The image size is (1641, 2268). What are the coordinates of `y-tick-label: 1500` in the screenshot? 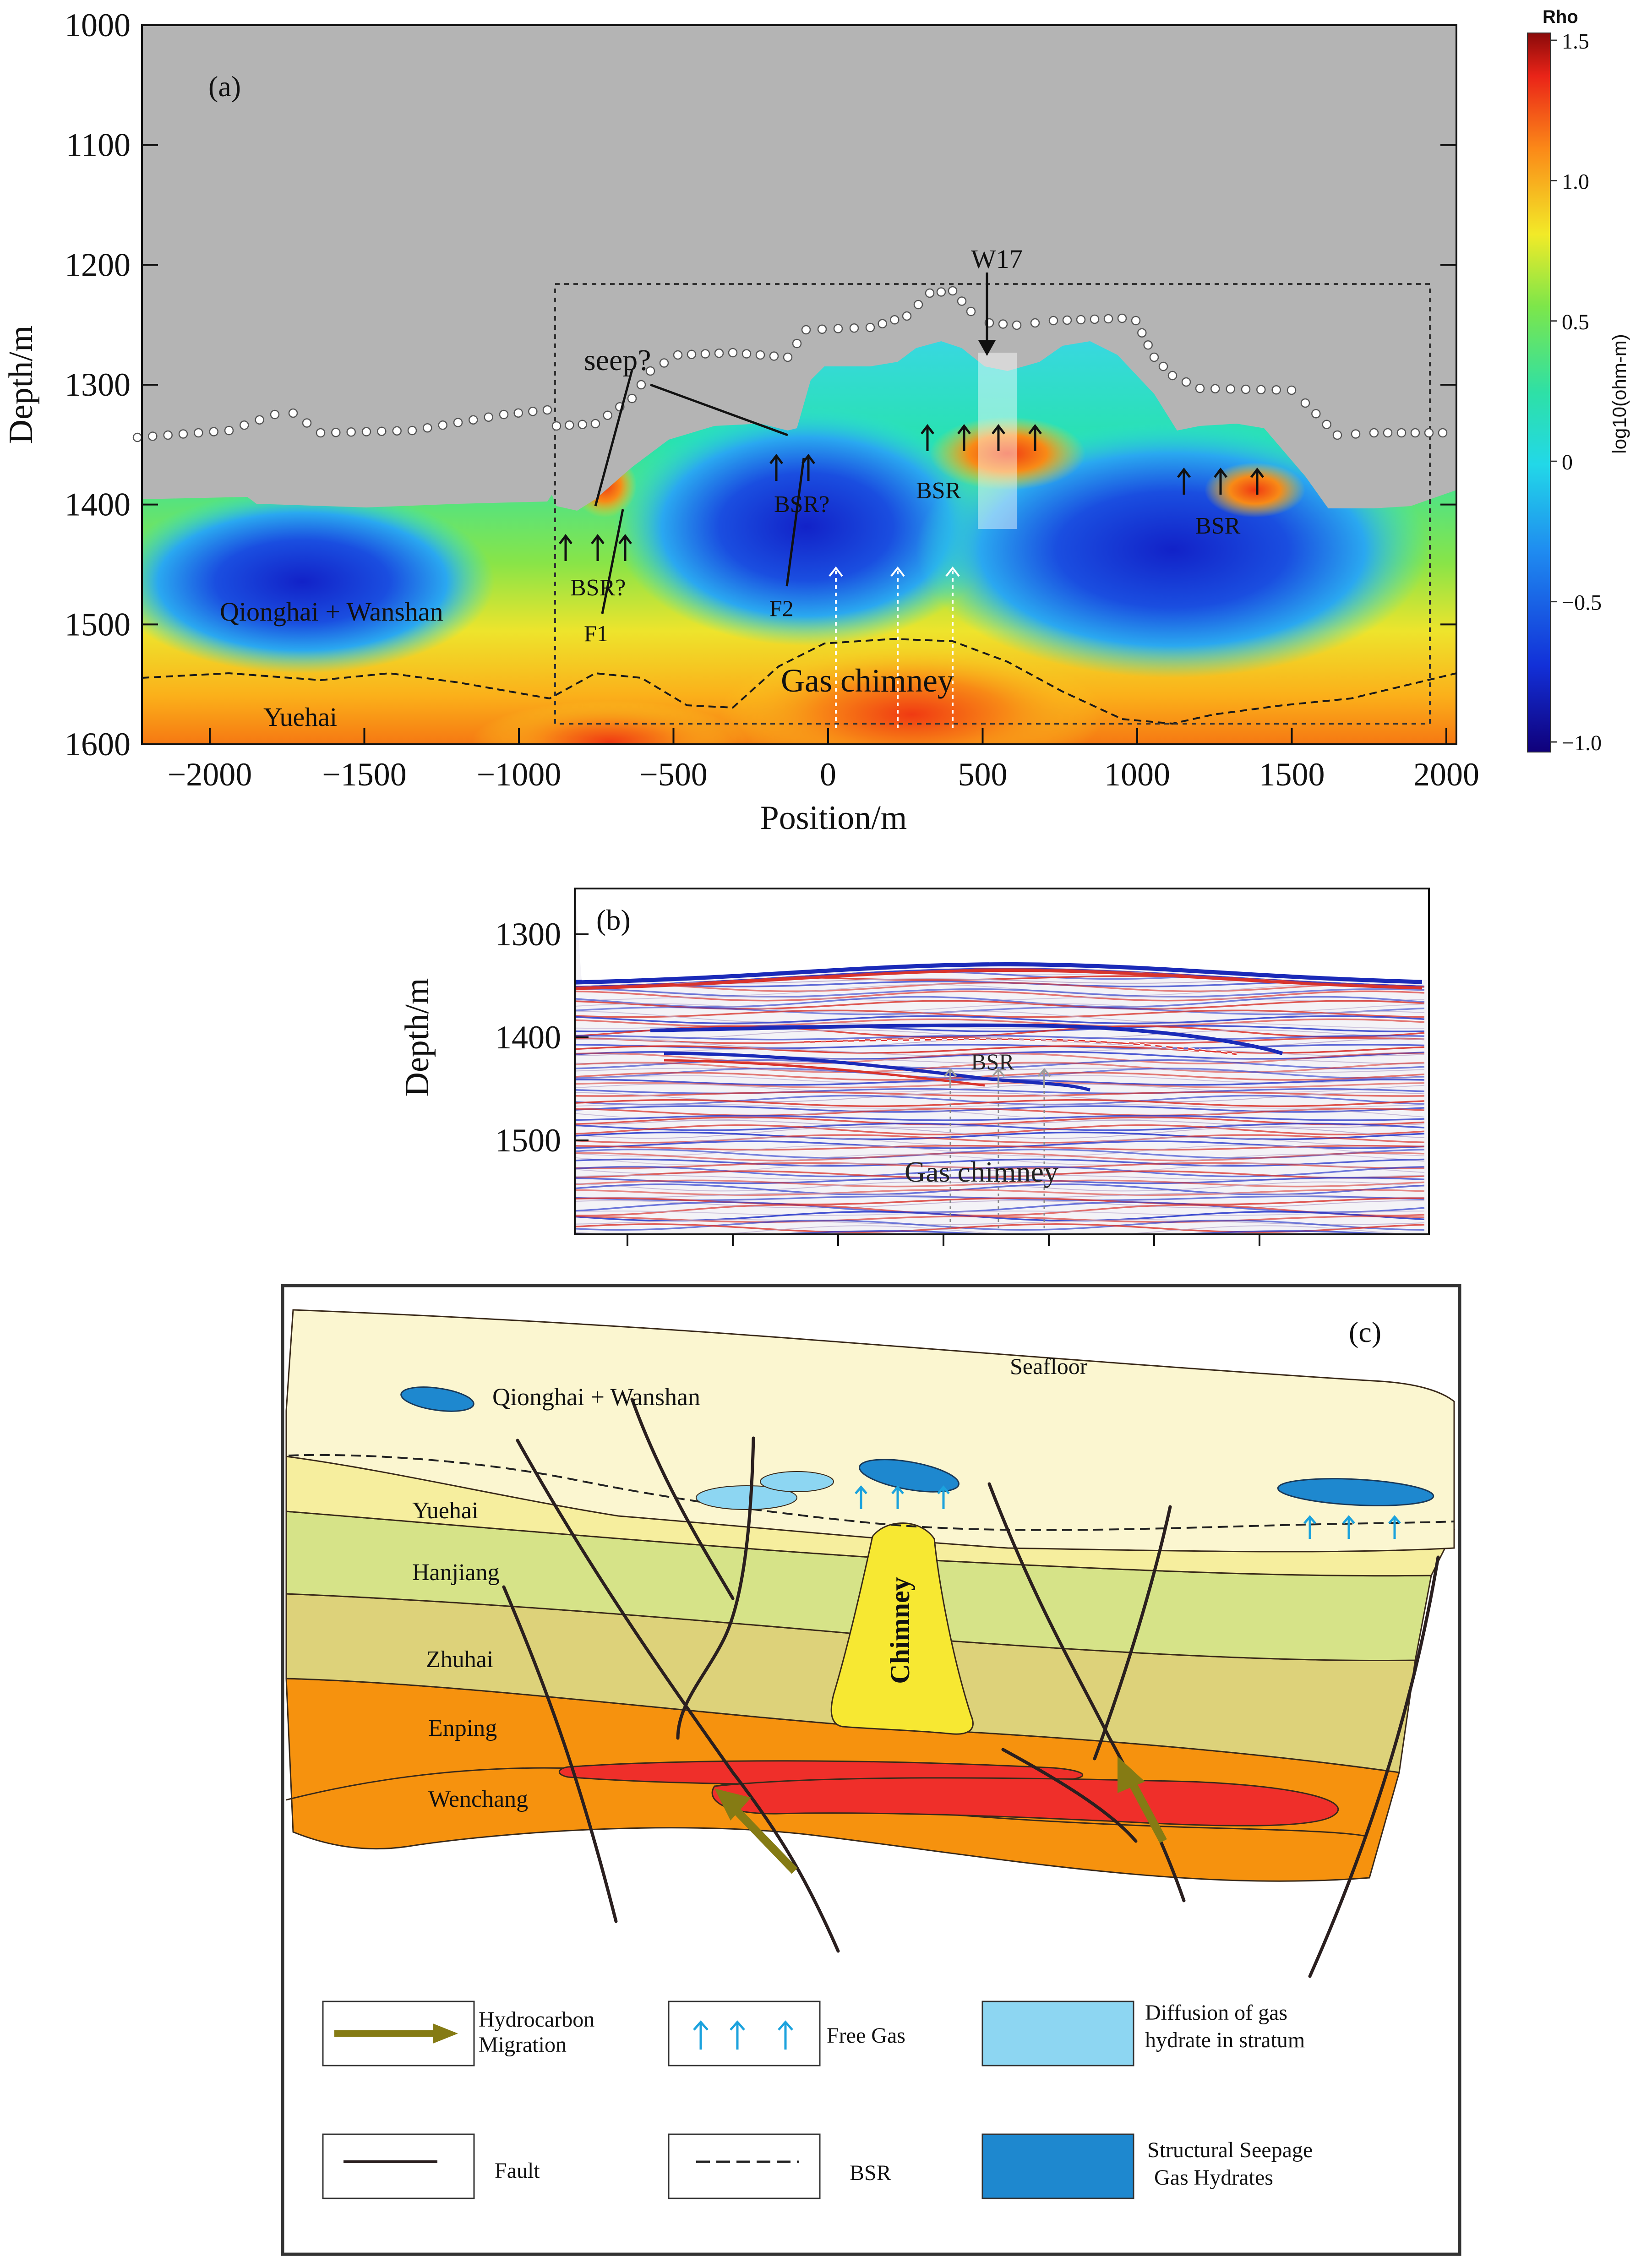 It's located at (528, 1140).